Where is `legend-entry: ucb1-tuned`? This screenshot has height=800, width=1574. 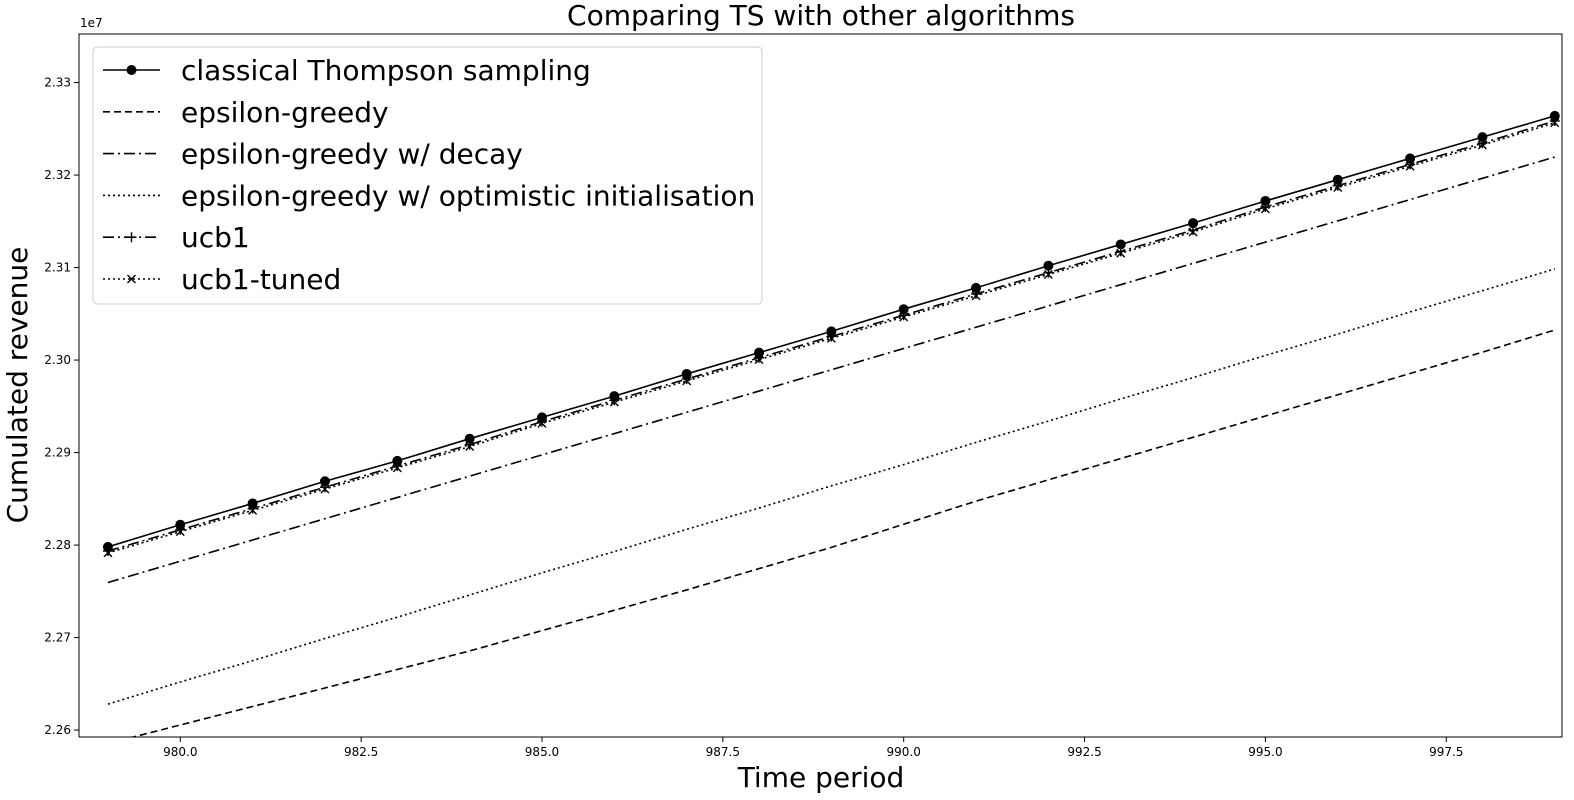
legend-entry: ucb1-tuned is located at coordinates (222, 279).